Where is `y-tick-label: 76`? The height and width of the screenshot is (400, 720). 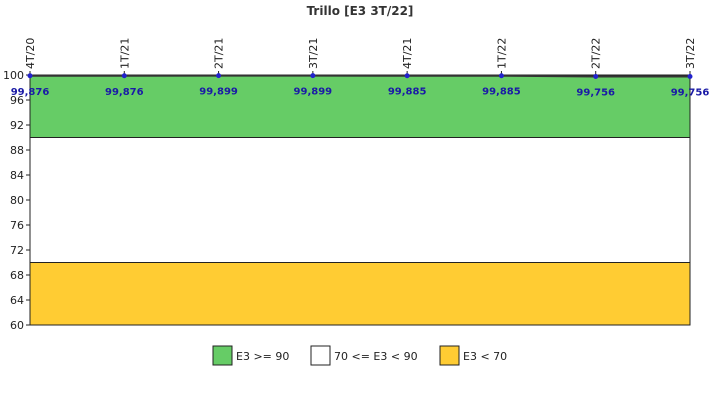
y-tick-label: 76 is located at coordinates (17, 225).